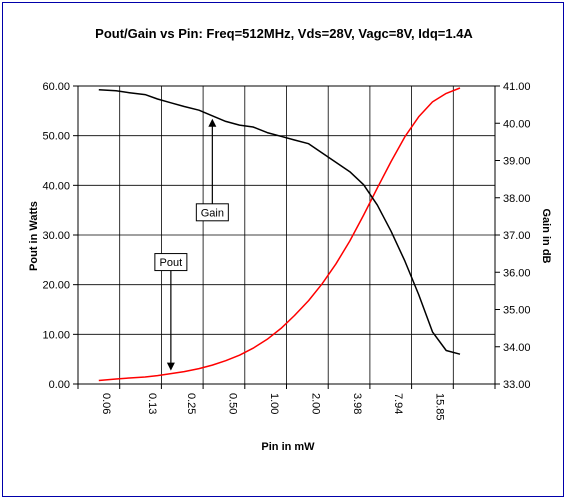 This screenshot has width=568, height=501. Describe the element at coordinates (517, 385) in the screenshot. I see `y2-tick-label: 33.00` at that location.